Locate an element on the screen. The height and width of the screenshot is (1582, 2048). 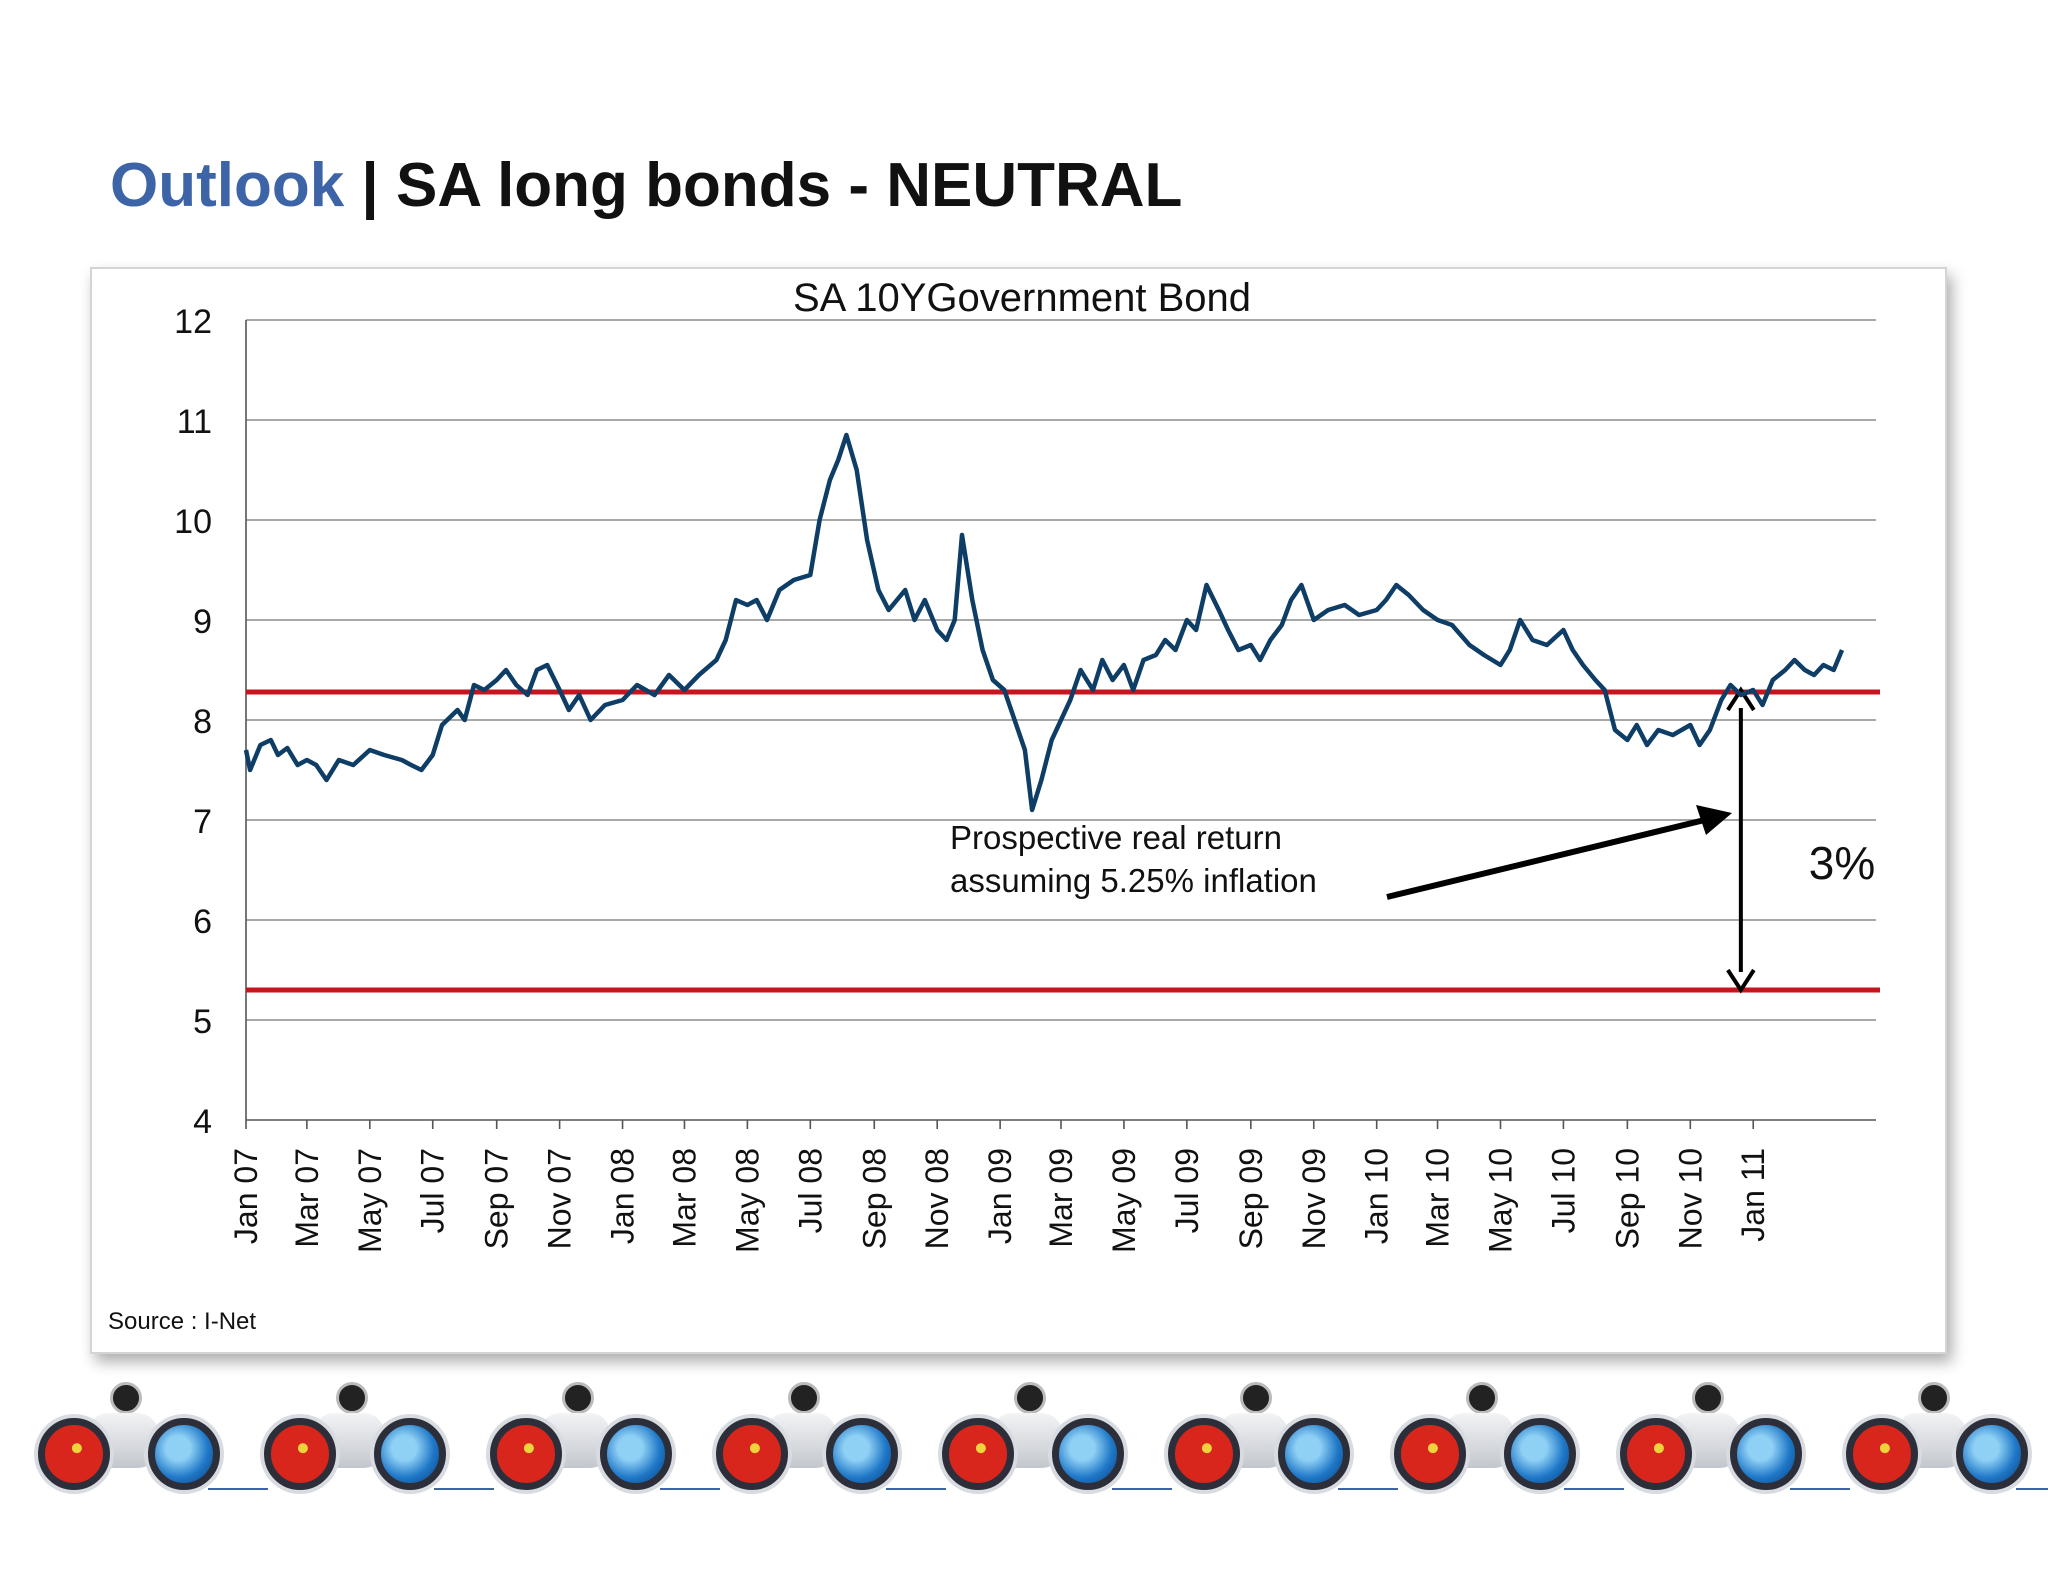
x-tick-label: May 10 is located at coordinates (1500, 1200).